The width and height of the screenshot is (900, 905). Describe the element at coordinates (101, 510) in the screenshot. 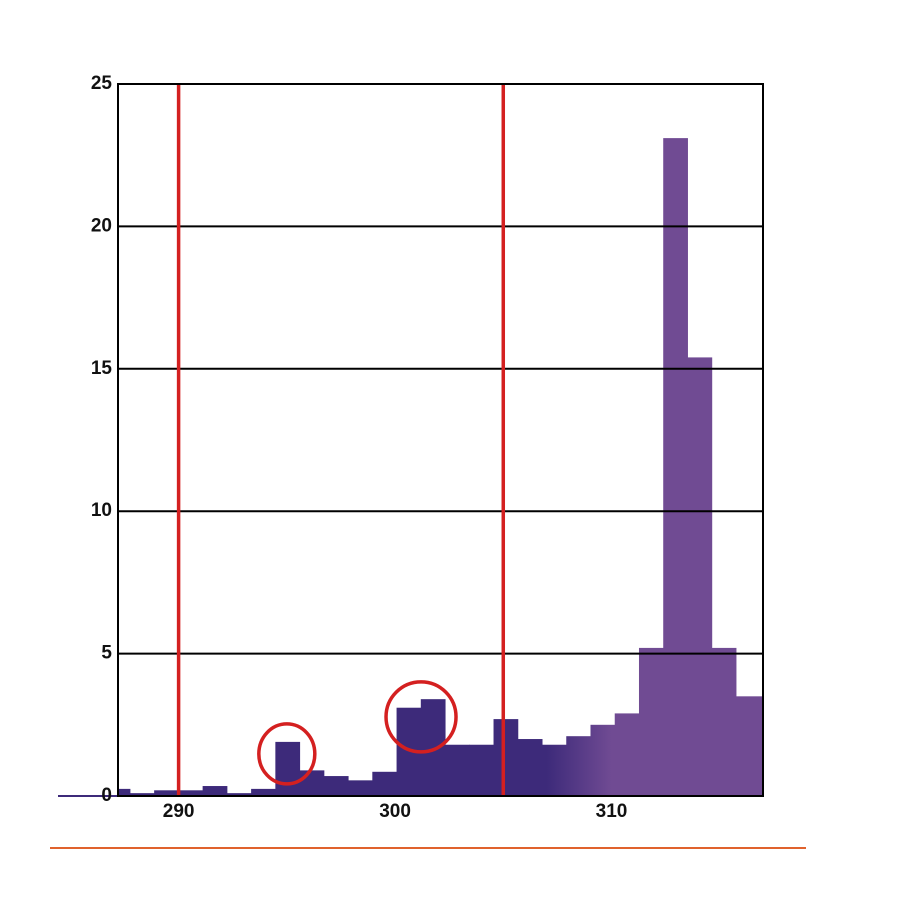

I see `y-tick-label: 10` at that location.